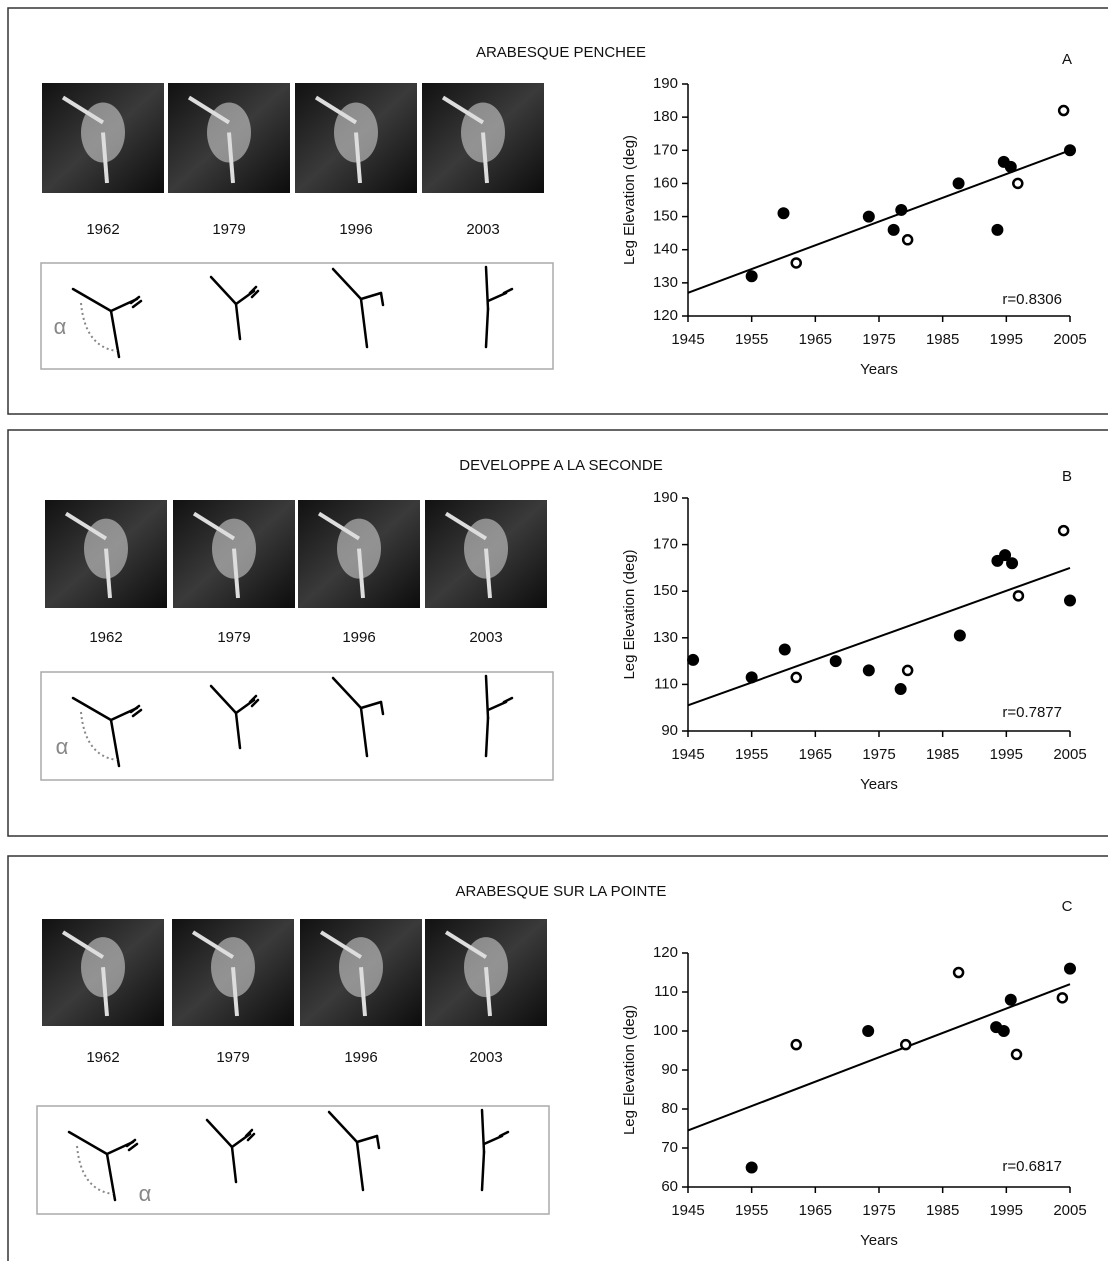 The image size is (1108, 1261). I want to click on x-tick-label: 1975, so click(878, 339).